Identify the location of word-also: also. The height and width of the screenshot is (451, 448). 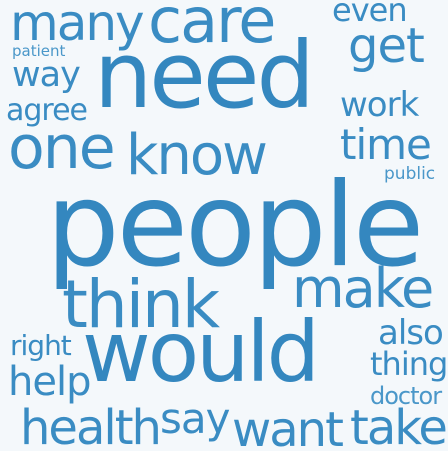
(411, 333).